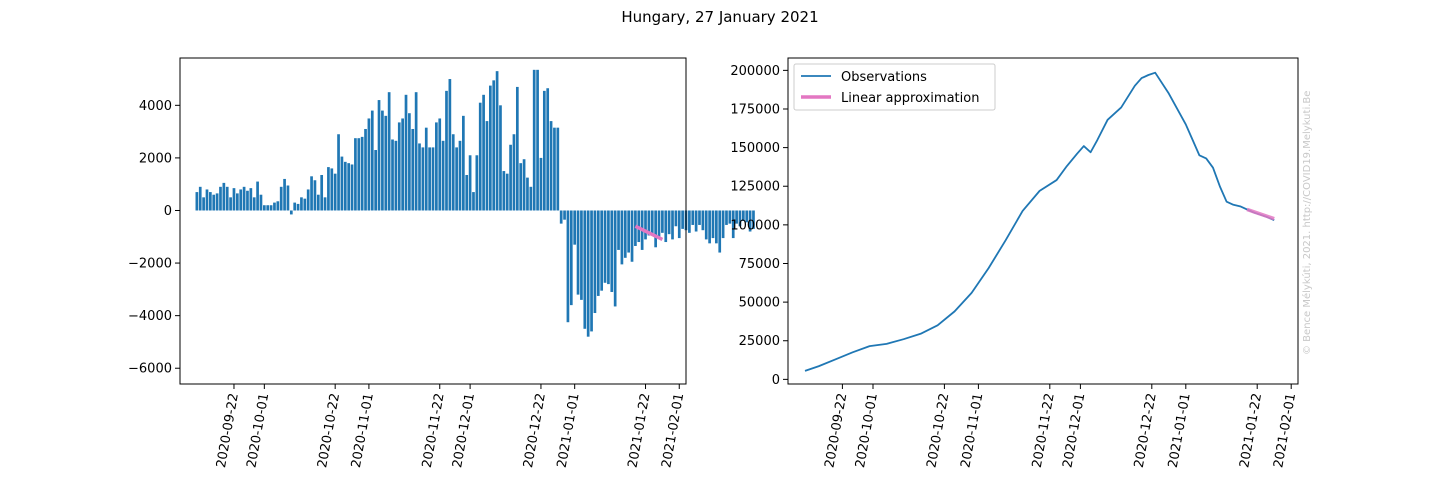 The image size is (1440, 480). Describe the element at coordinates (1251, 430) in the screenshot. I see `x-tick-label: 2021-01-22` at that location.